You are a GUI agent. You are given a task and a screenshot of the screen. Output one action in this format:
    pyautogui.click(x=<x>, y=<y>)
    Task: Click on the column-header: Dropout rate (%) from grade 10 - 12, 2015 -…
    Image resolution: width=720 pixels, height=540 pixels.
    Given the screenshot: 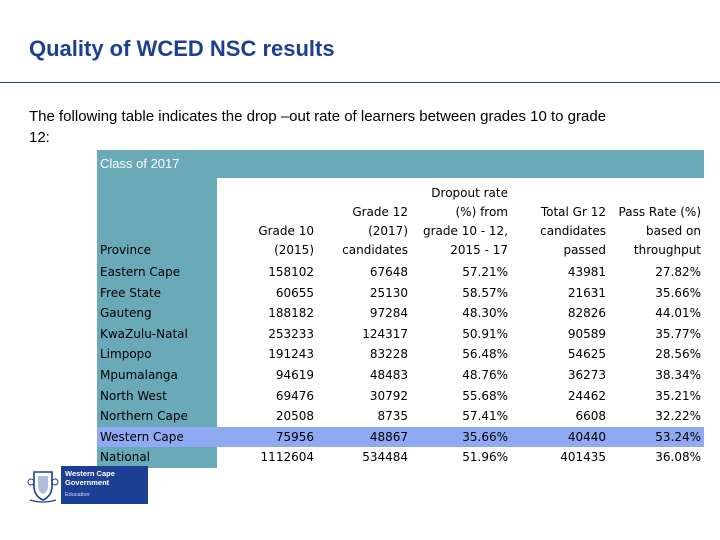 What is the action you would take?
    pyautogui.click(x=461, y=220)
    